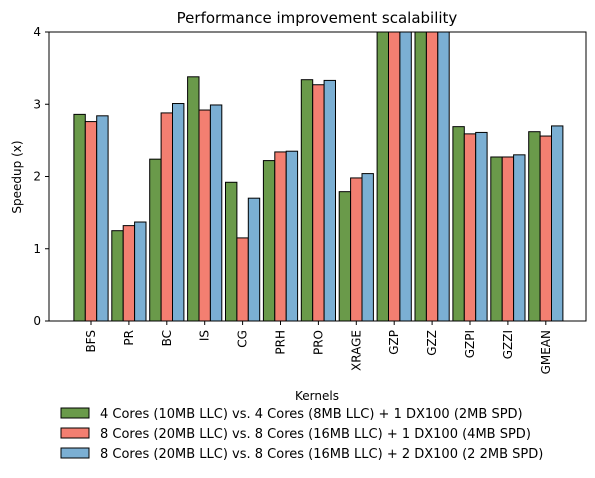  Describe the element at coordinates (17, 176) in the screenshot. I see `y-axis-label: Speedup (x)` at that location.